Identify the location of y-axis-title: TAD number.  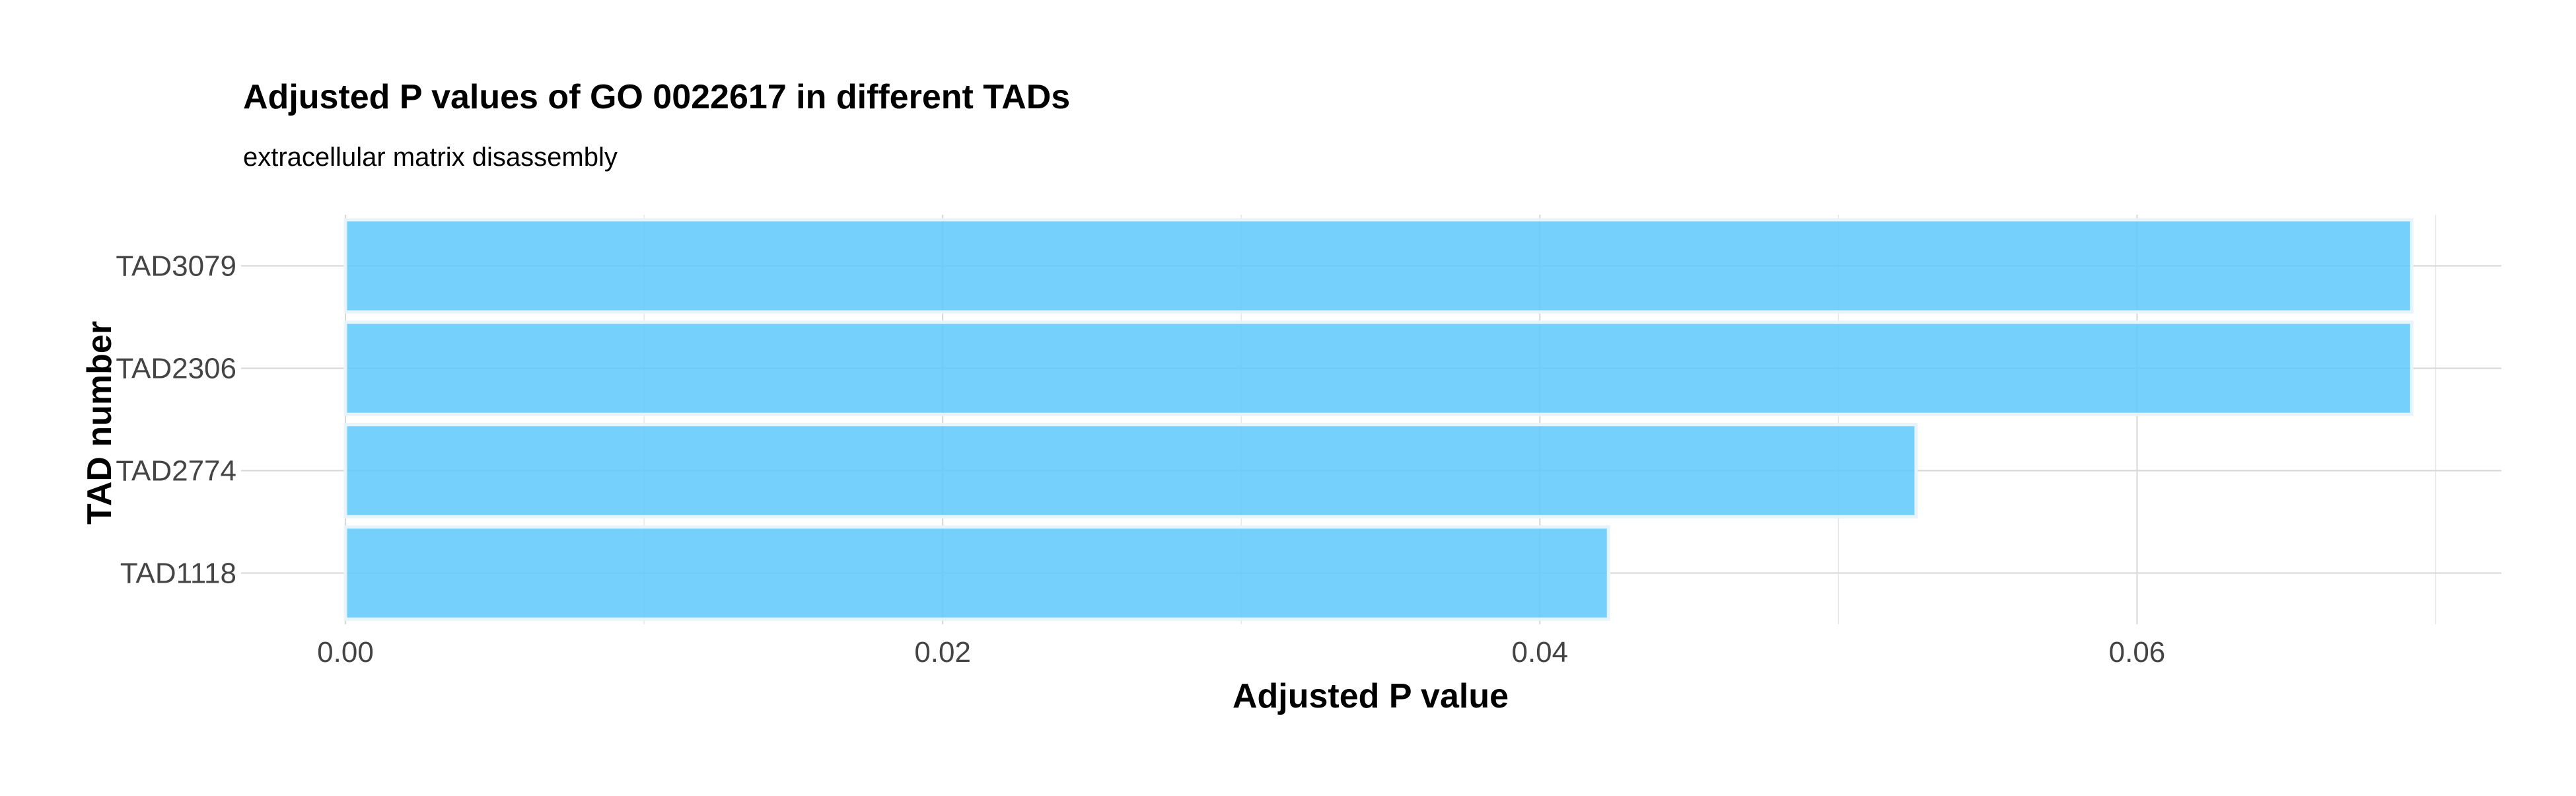
(100, 423).